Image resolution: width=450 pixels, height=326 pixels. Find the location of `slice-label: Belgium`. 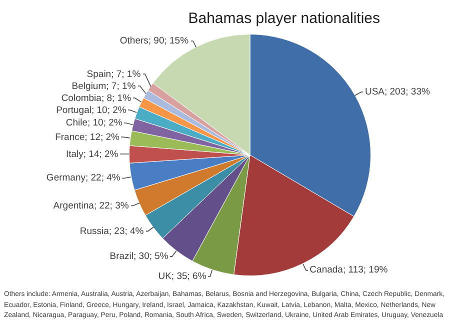

slice-label: Belgium is located at coordinates (89, 86).